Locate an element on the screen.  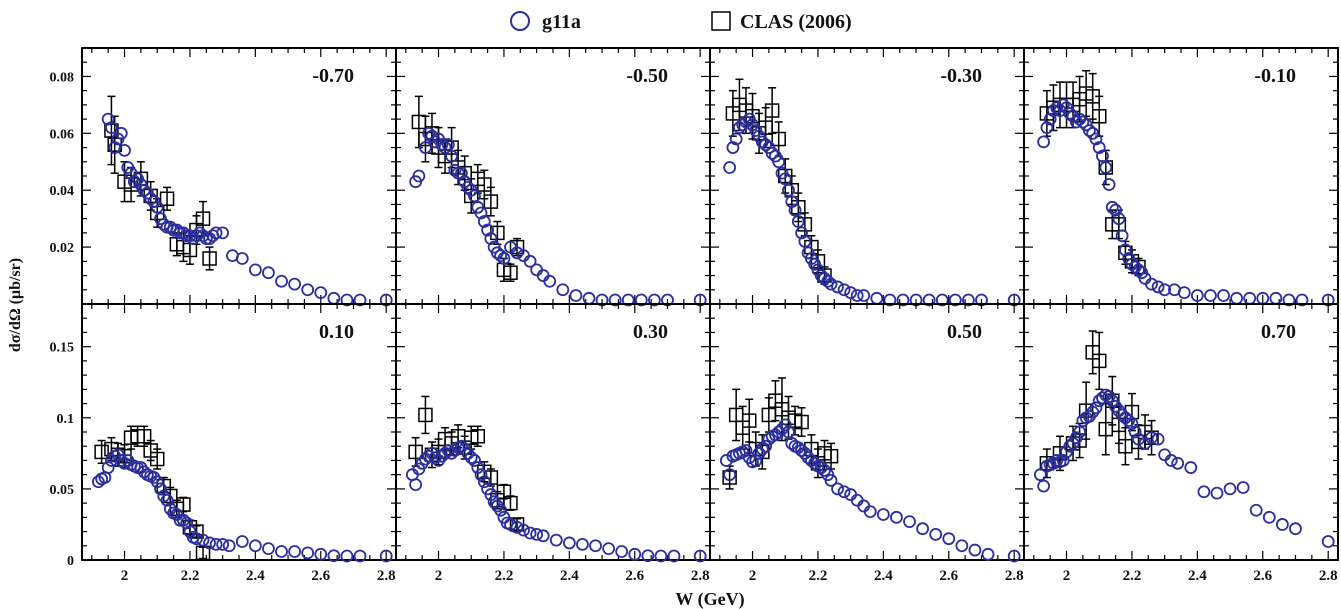
panel-label: -0.70 is located at coordinates (333, 76).